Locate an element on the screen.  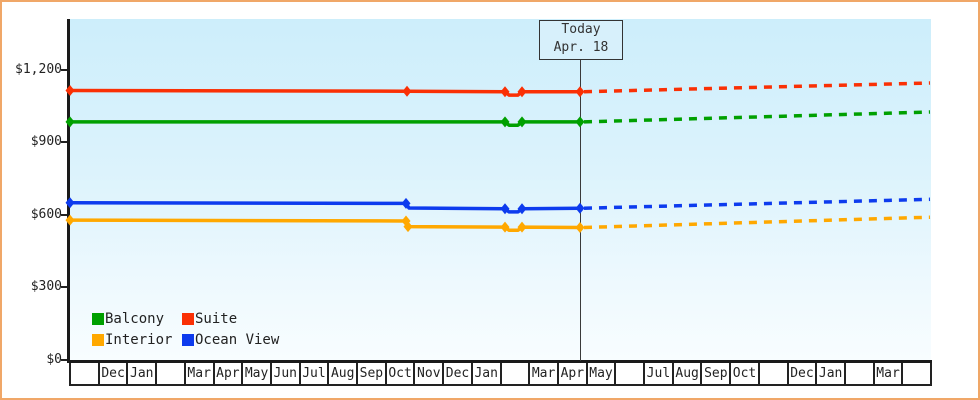
legend-label: Interior is located at coordinates (139, 340).